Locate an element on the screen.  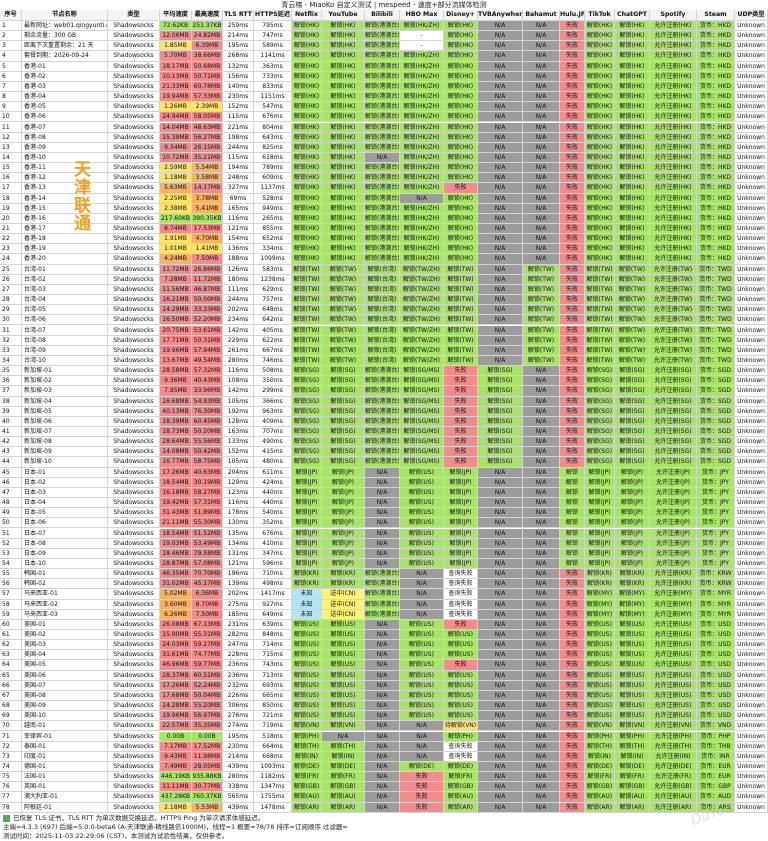
cell: 4.70MB is located at coordinates (207, 239).